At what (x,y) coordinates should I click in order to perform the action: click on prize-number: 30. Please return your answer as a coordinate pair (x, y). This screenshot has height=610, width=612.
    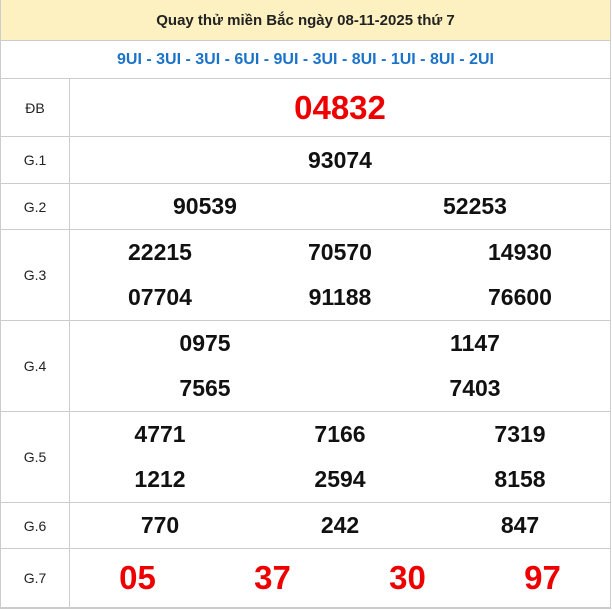
    Looking at the image, I should click on (407, 577).